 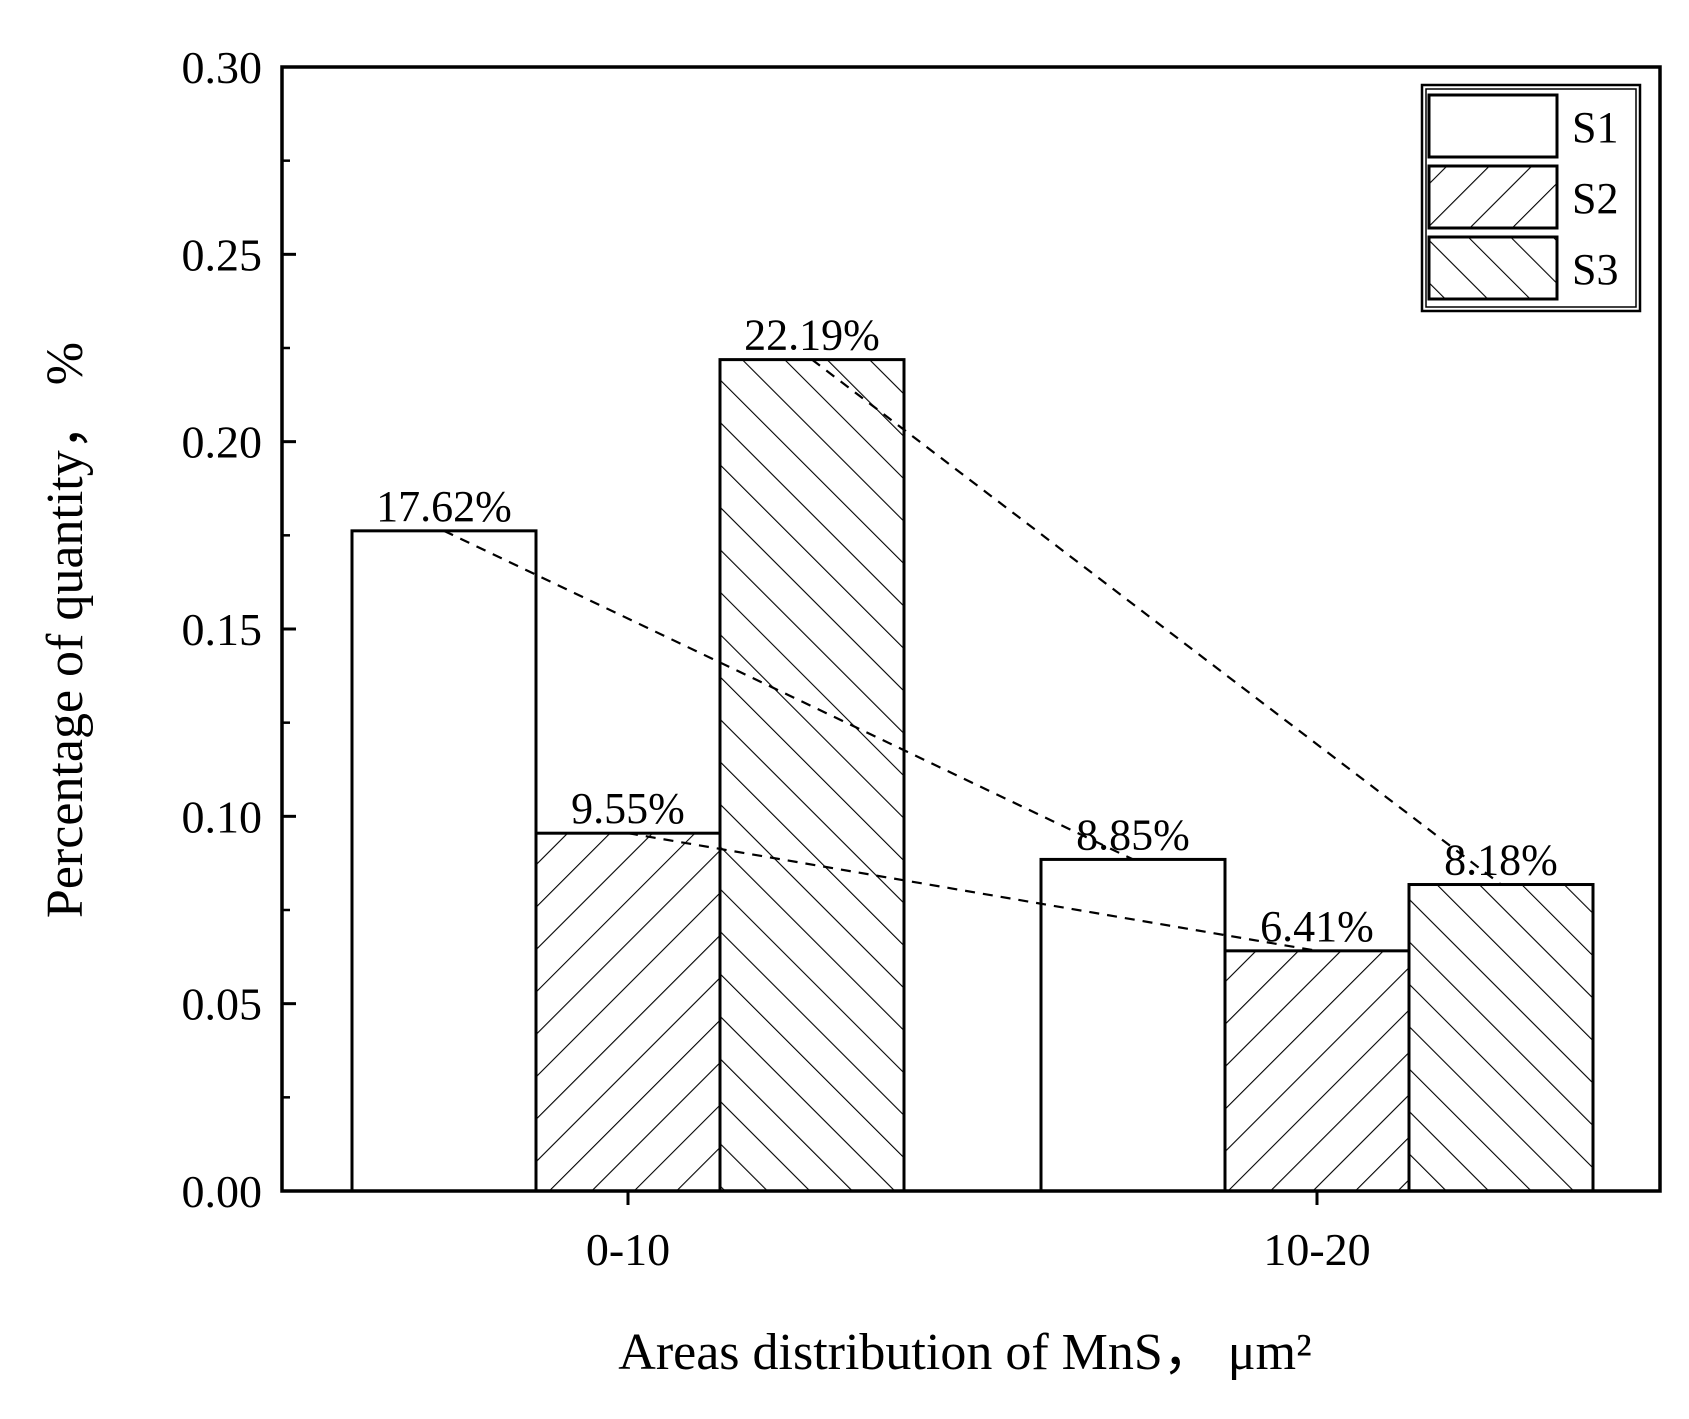 What do you see at coordinates (1493, 268) in the screenshot?
I see `legend-swatch-s3` at bounding box center [1493, 268].